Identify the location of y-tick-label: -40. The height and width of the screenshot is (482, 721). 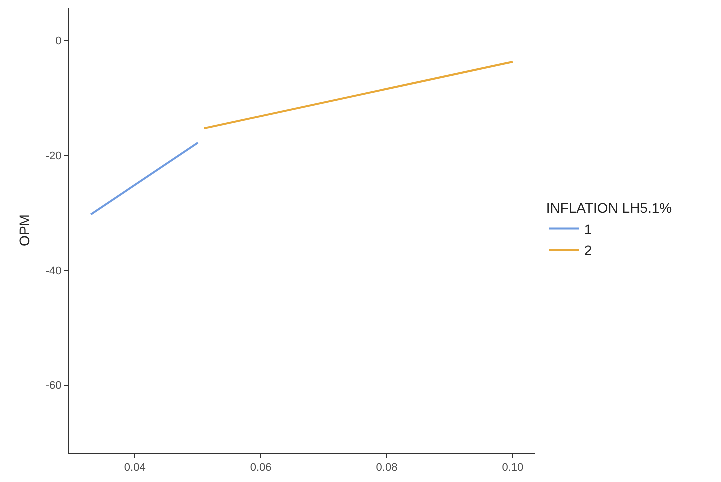
(54, 271).